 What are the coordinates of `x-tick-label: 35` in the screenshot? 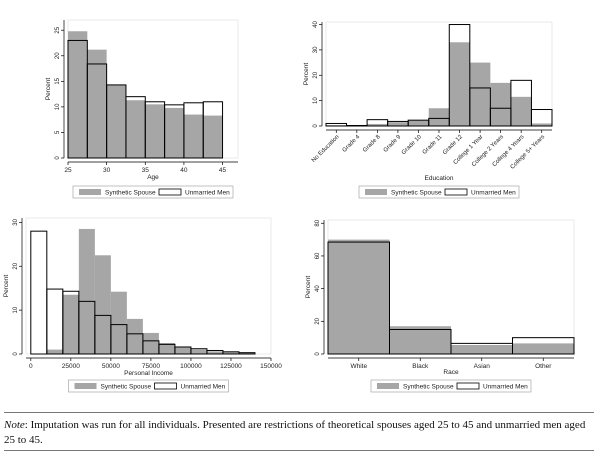 It's located at (146, 170).